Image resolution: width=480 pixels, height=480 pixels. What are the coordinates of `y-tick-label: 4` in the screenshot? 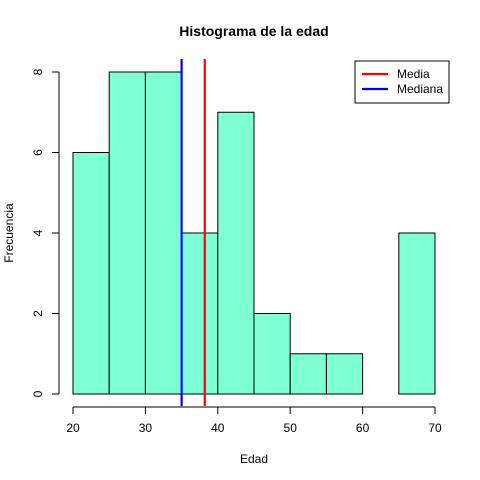 It's located at (38, 232).